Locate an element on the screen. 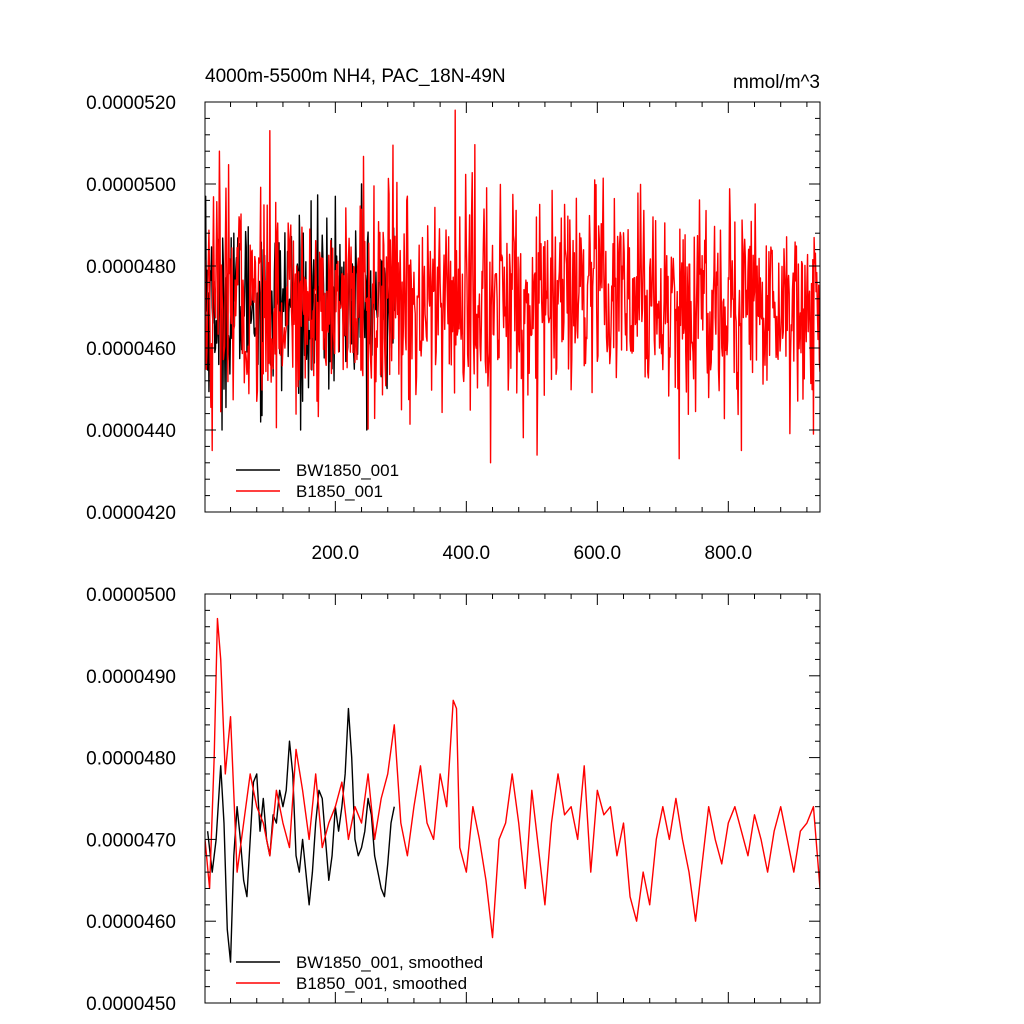  y-tick-label: 0.0000470 is located at coordinates (131, 840).